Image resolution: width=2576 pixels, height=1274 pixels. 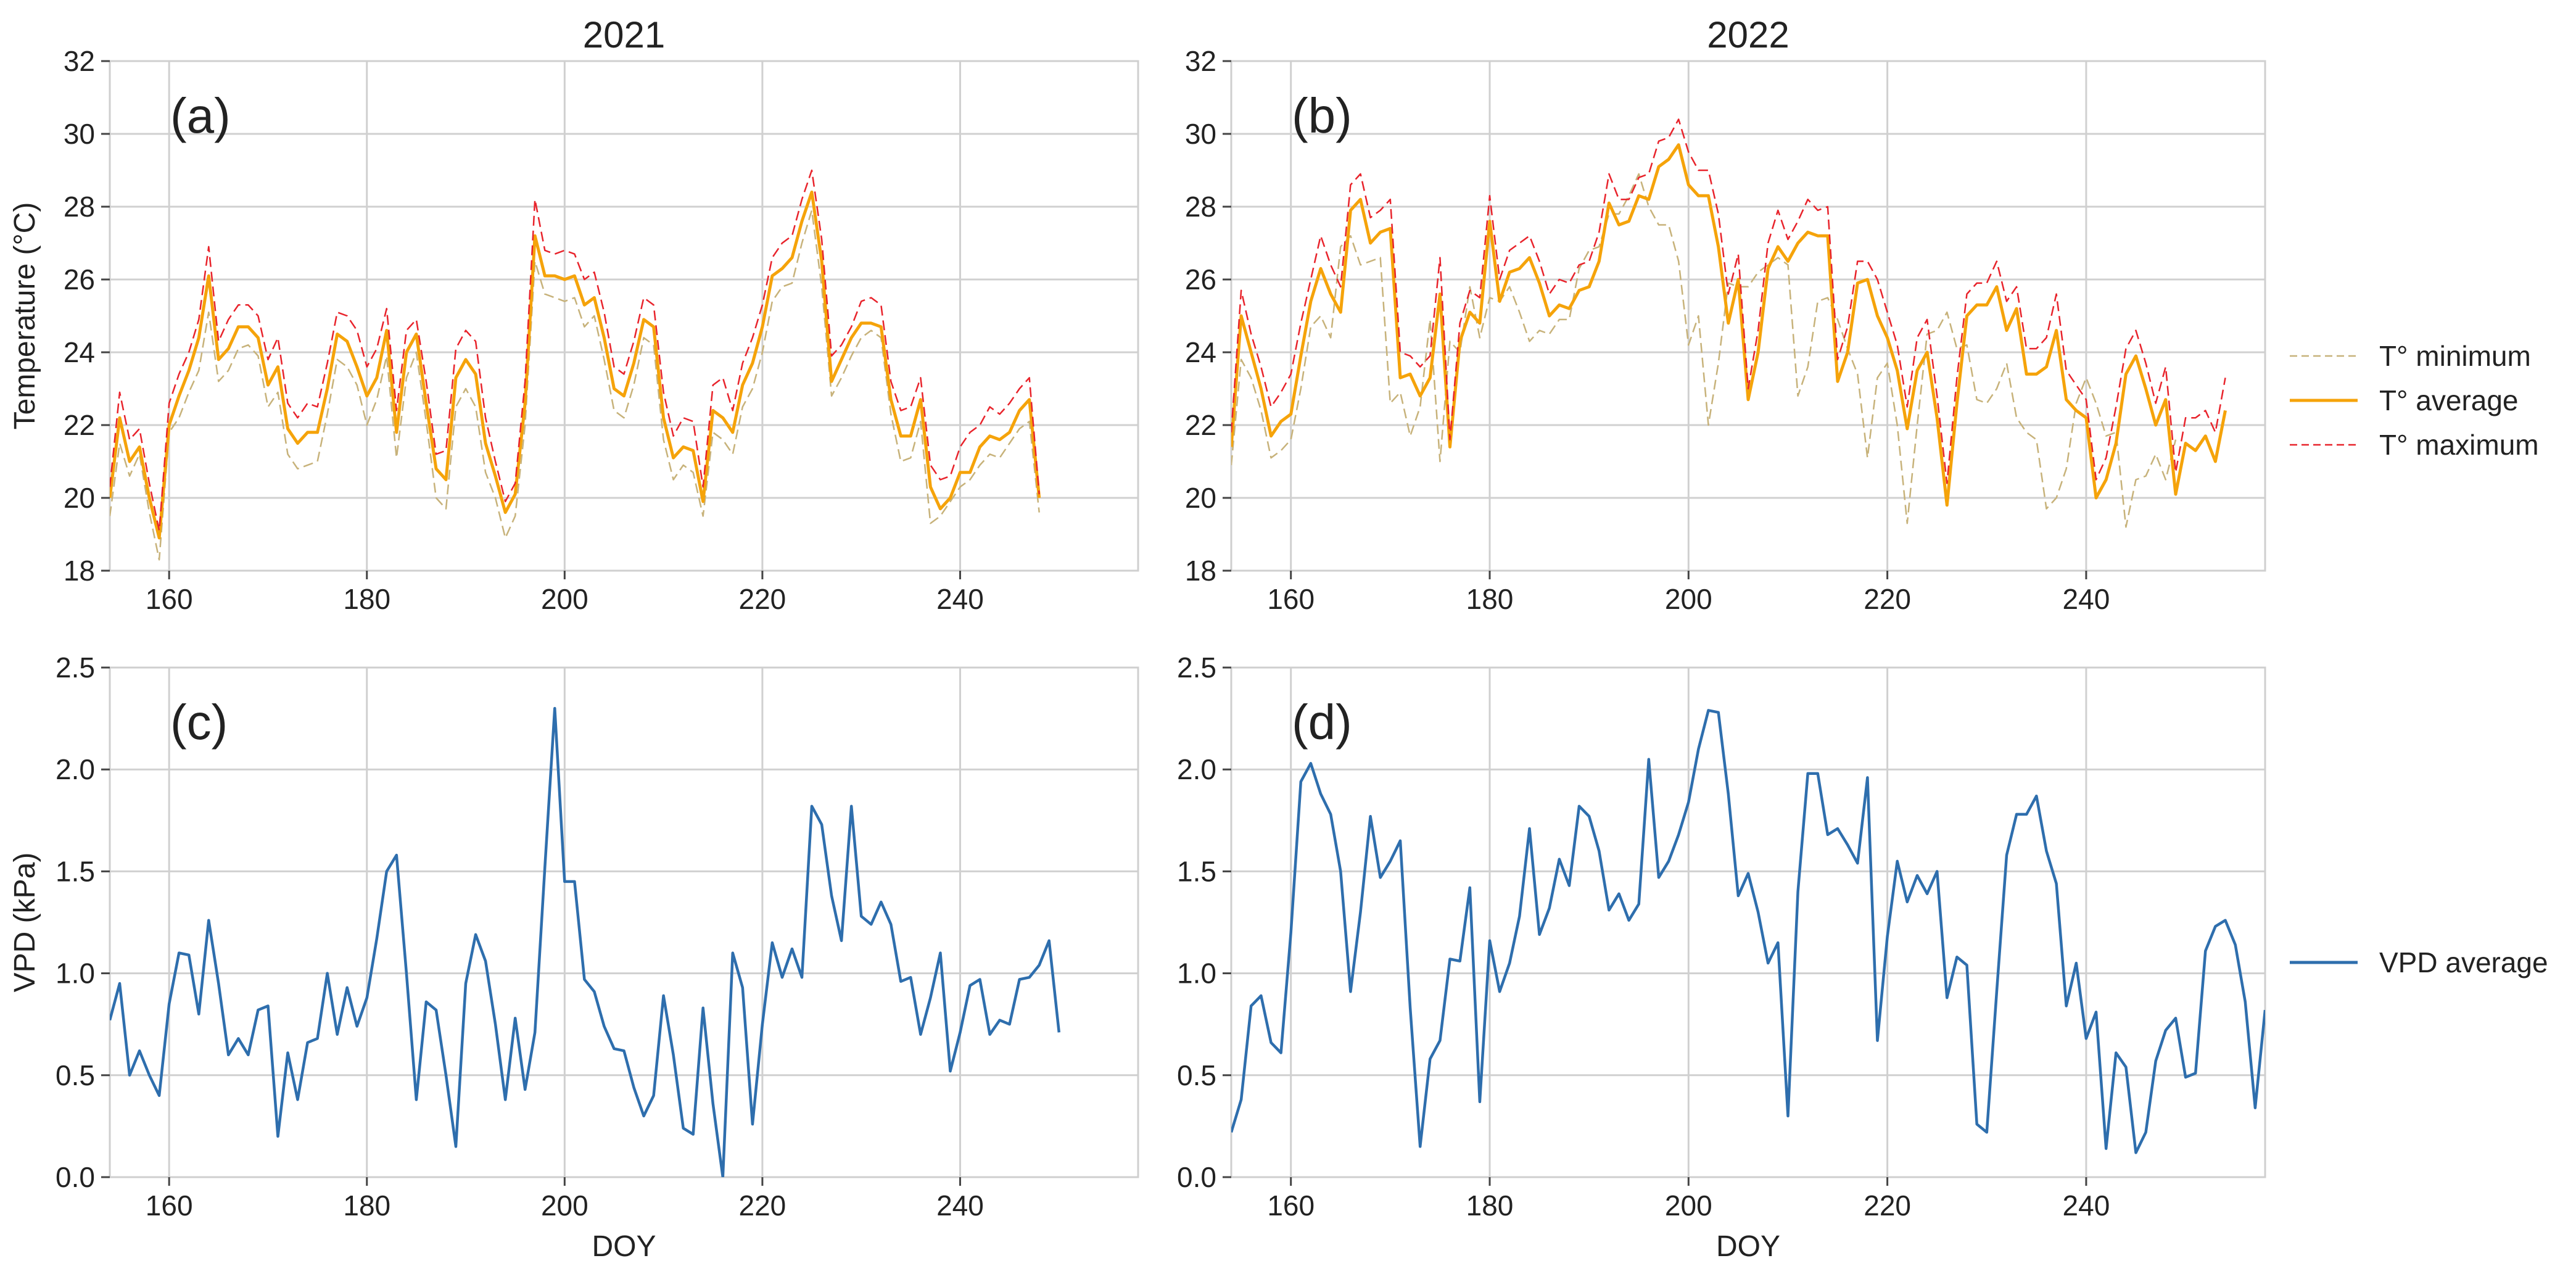 What do you see at coordinates (199, 722) in the screenshot?
I see `panel-label: (c)` at bounding box center [199, 722].